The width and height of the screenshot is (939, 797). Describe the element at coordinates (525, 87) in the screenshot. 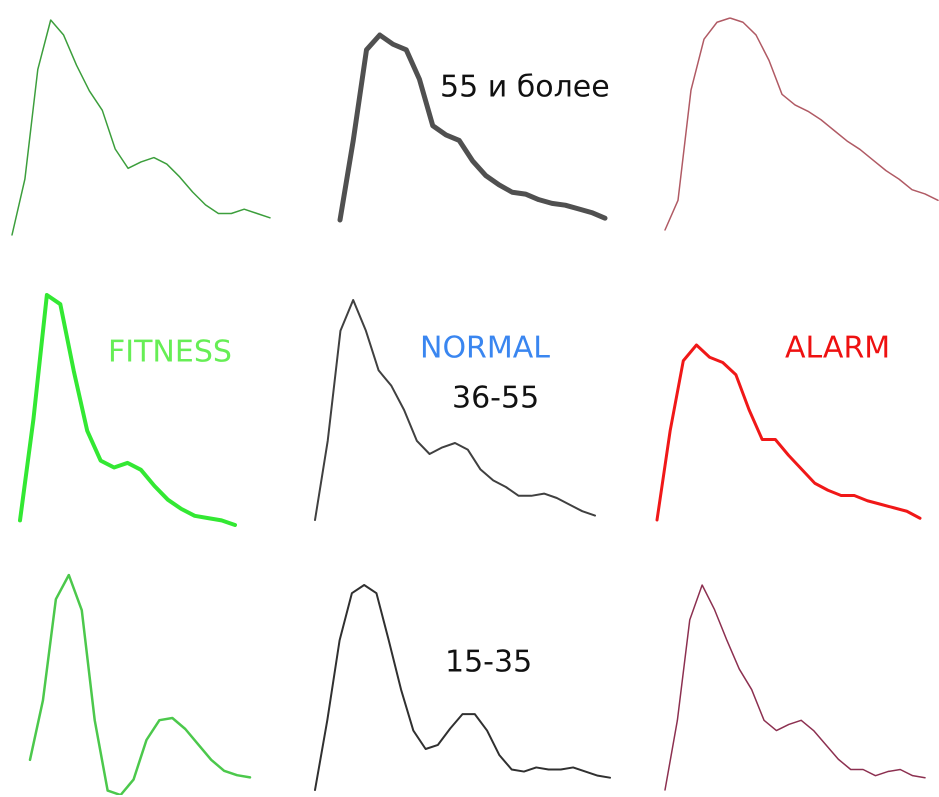

I see `annotation: 55 и более` at that location.